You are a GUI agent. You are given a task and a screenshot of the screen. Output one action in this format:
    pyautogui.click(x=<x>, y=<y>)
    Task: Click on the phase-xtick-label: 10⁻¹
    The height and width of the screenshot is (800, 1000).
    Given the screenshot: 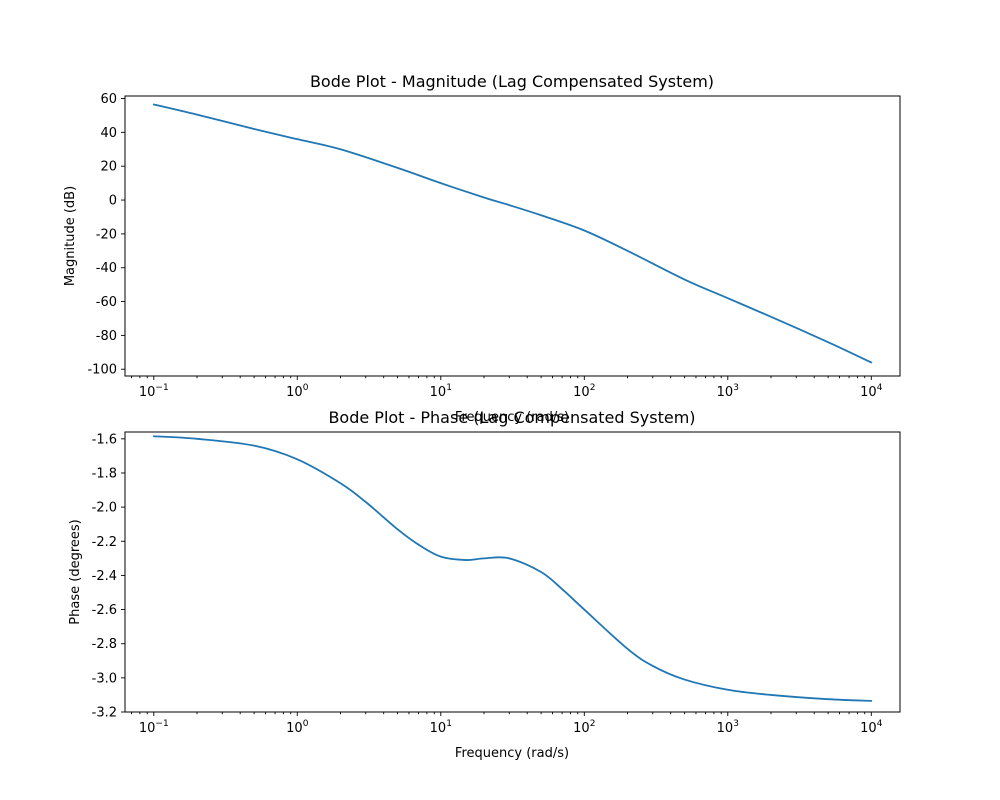 What is the action you would take?
    pyautogui.click(x=154, y=727)
    